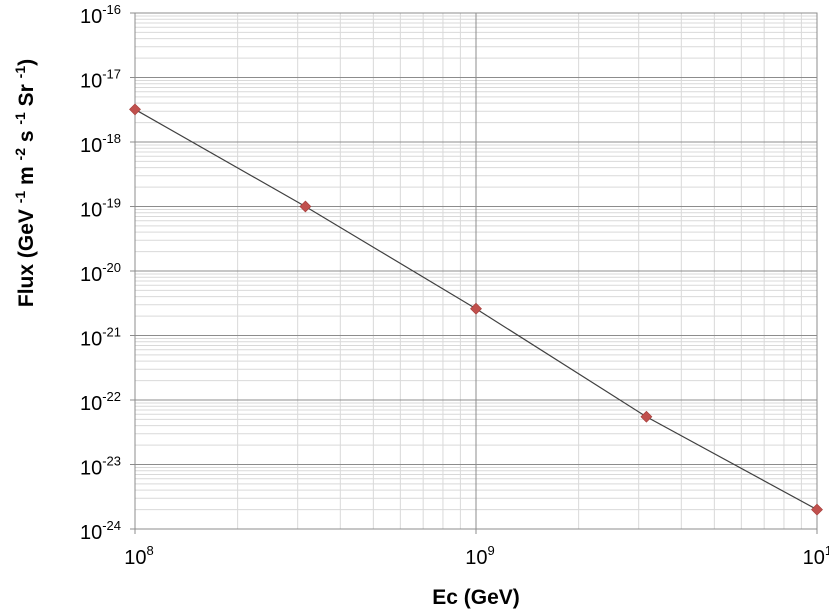  What do you see at coordinates (100, 144) in the screenshot?
I see `y-tick-label: 10-18` at bounding box center [100, 144].